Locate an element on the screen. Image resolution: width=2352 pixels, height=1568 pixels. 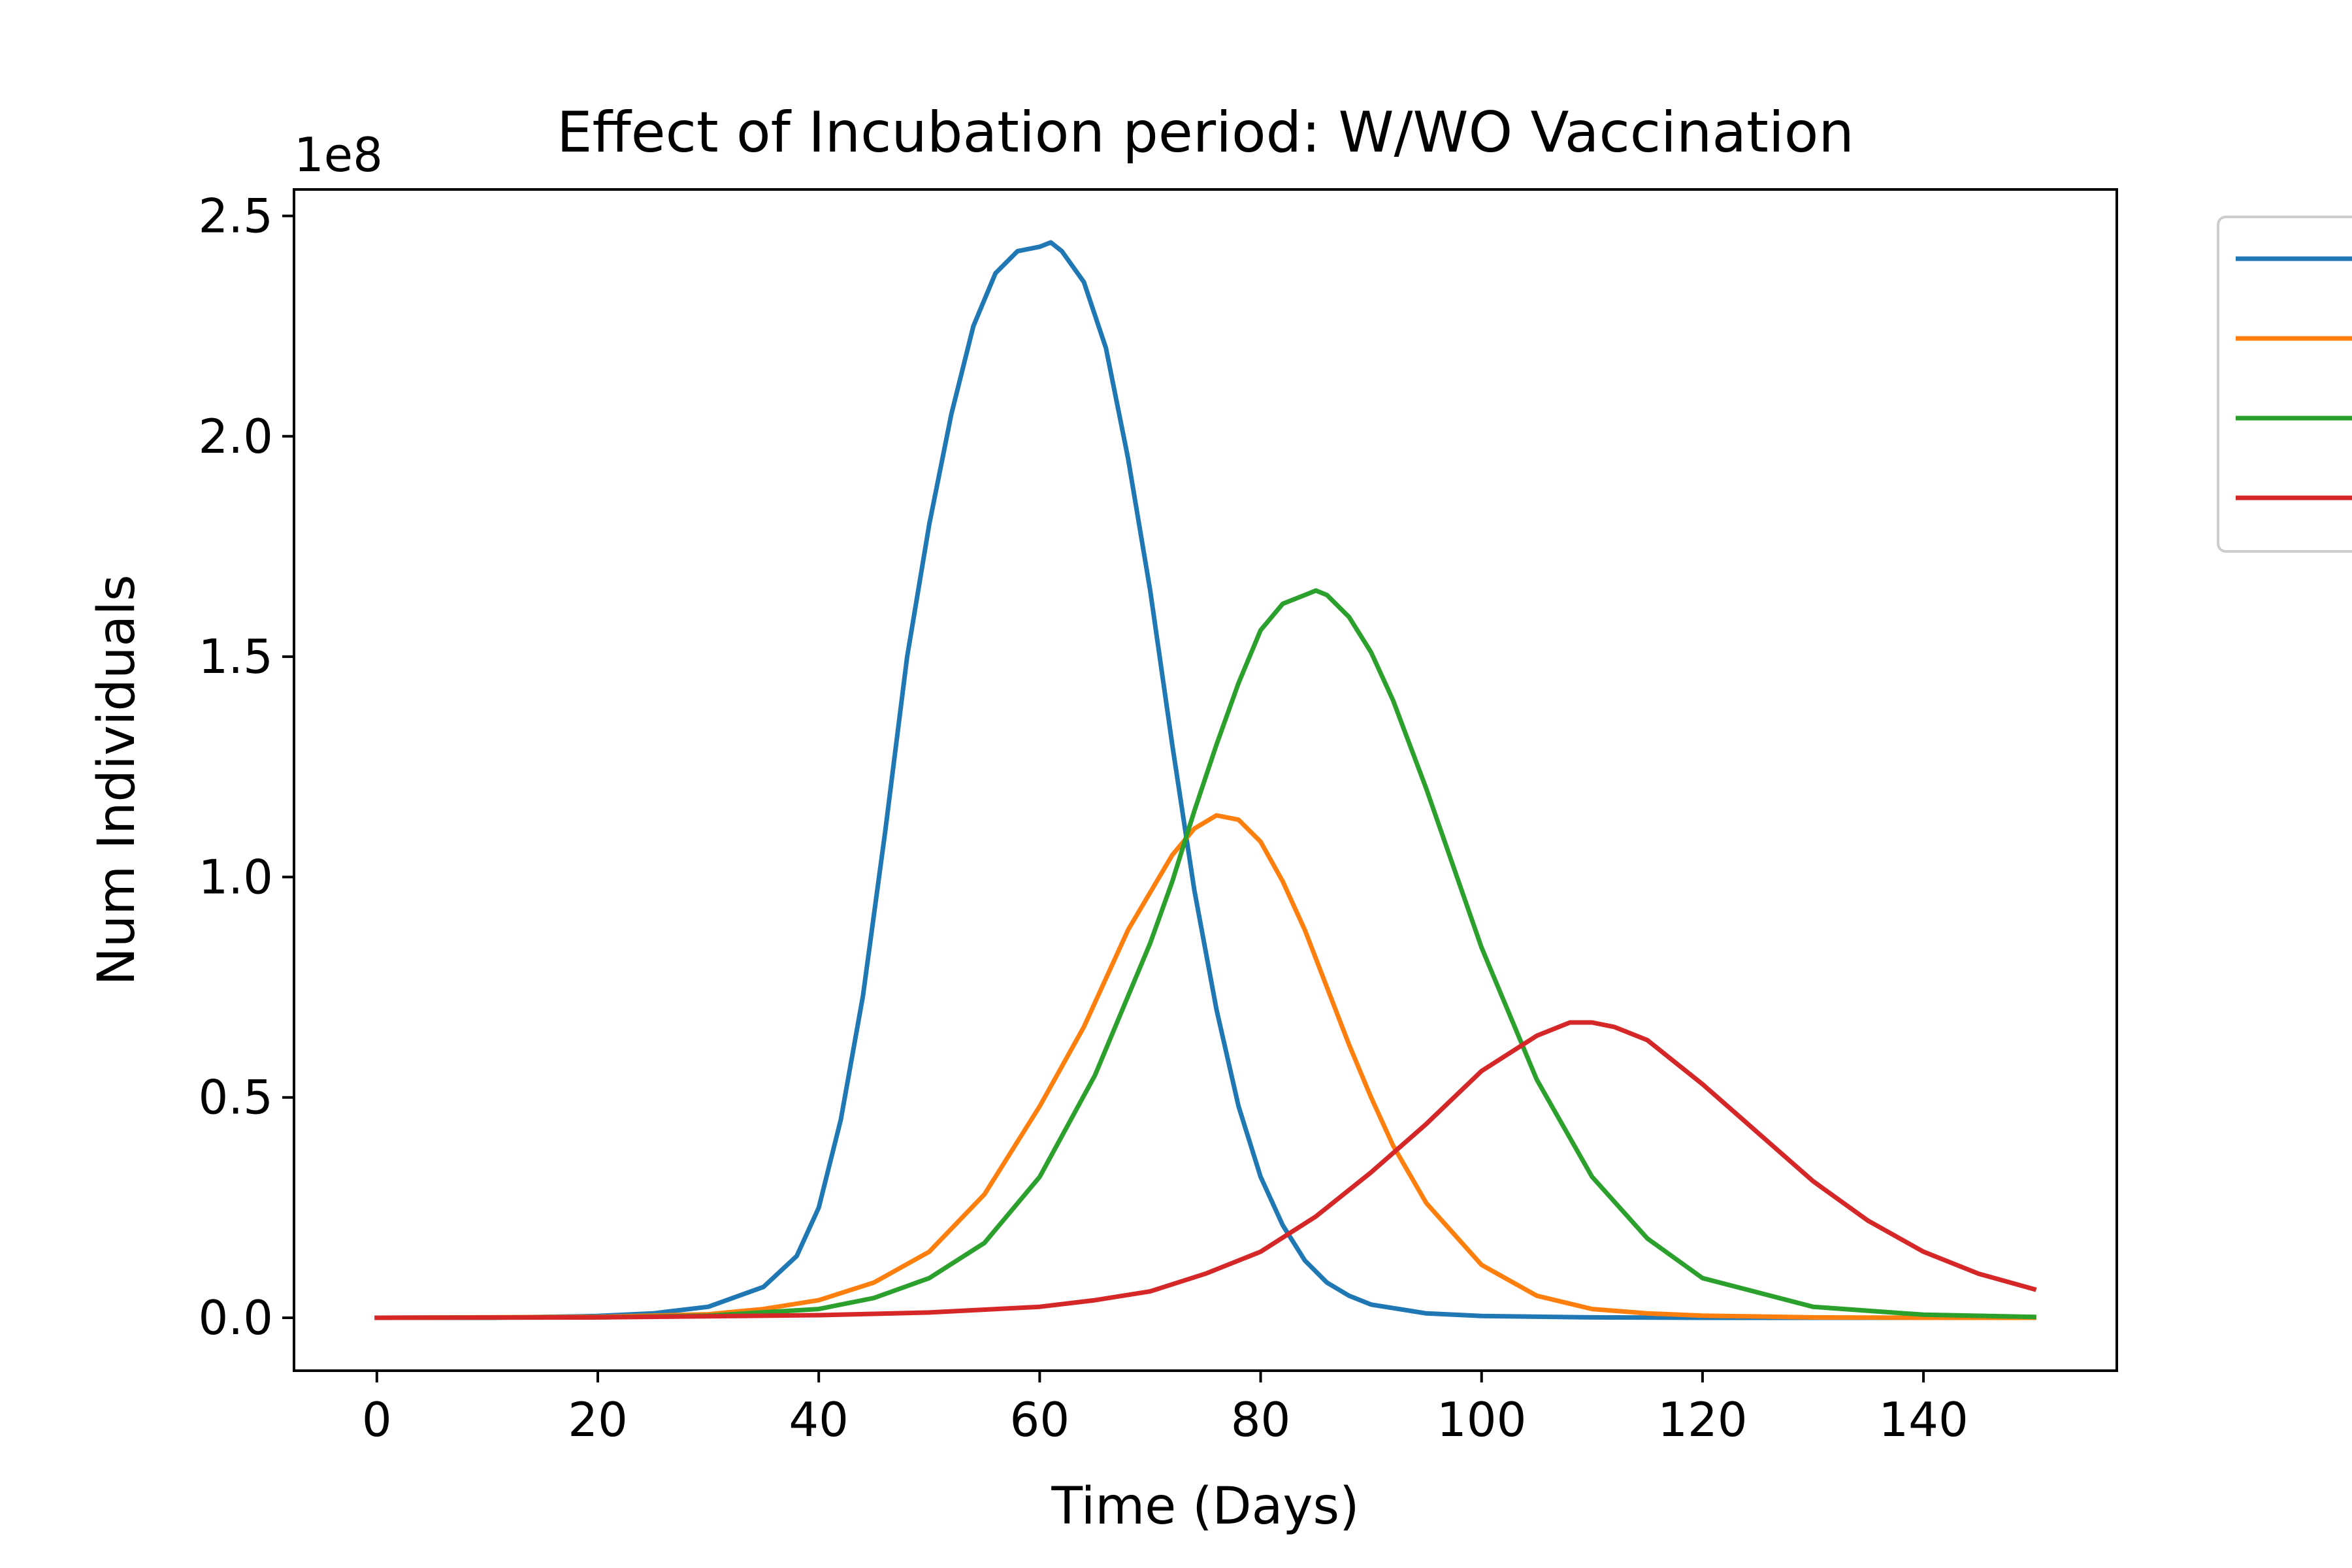
x-tick-label: 0 is located at coordinates (377, 1419).